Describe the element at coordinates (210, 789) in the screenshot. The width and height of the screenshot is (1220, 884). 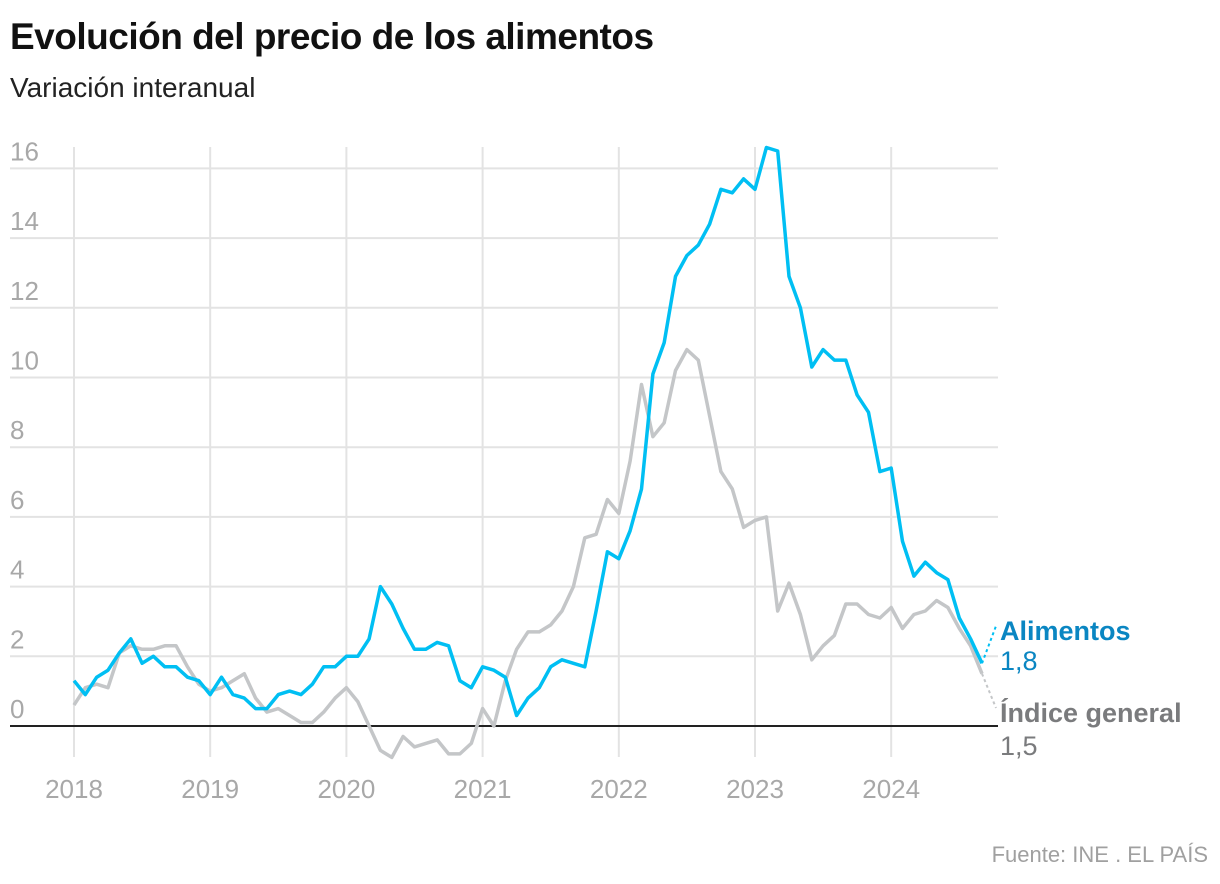
I see `x-tick-label: 2019` at that location.